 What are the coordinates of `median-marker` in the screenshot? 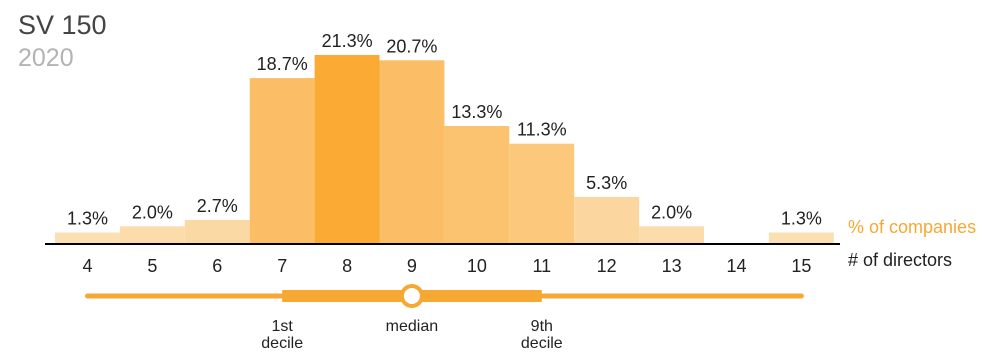 It's located at (411, 296).